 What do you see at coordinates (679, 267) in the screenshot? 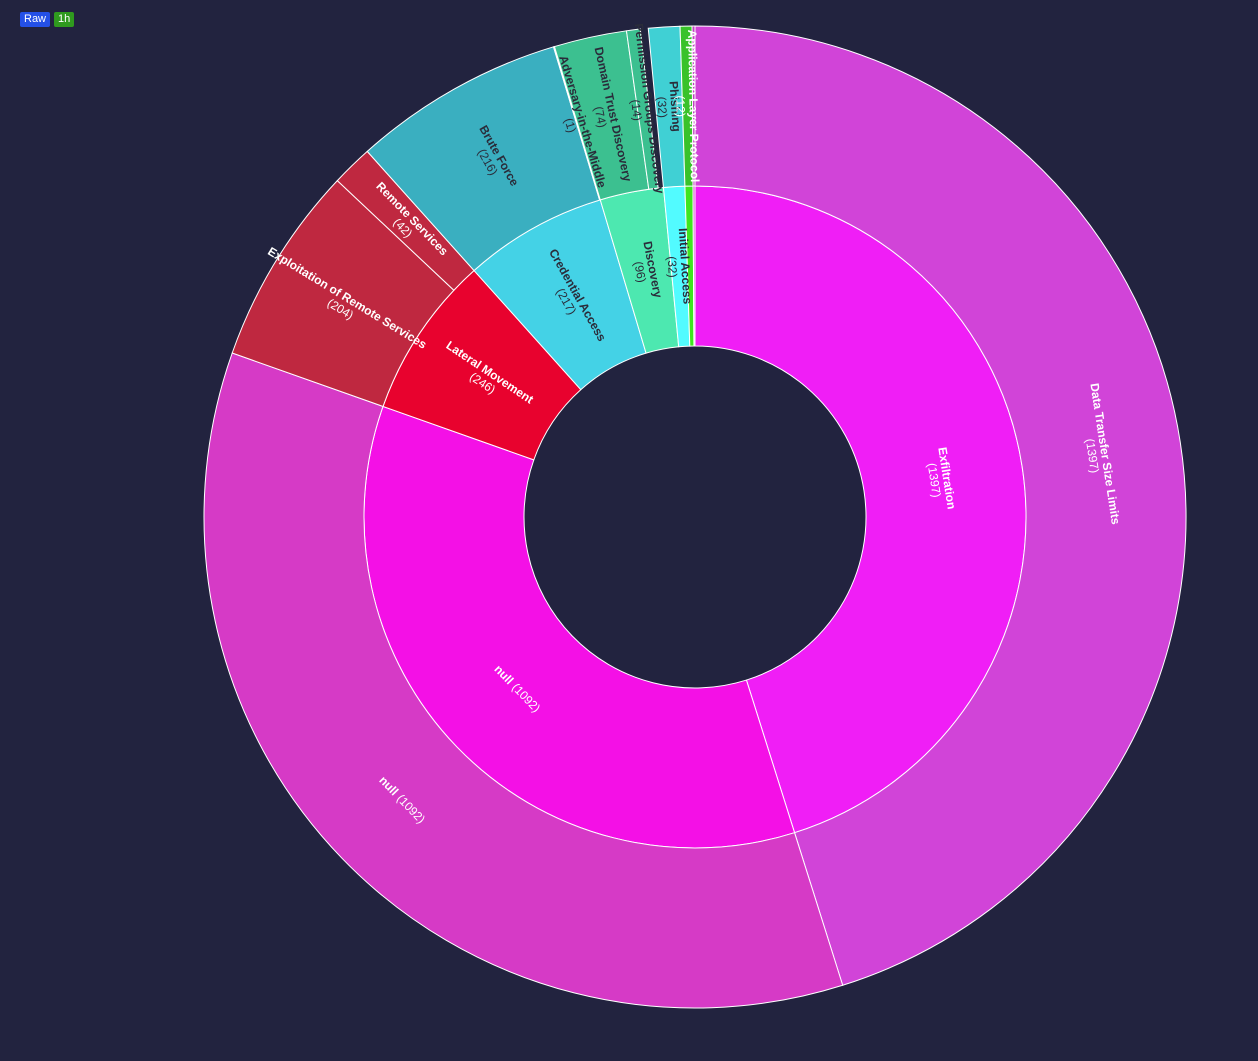
I see `tactic-label-initial-access: Initial Access(32)` at bounding box center [679, 267].